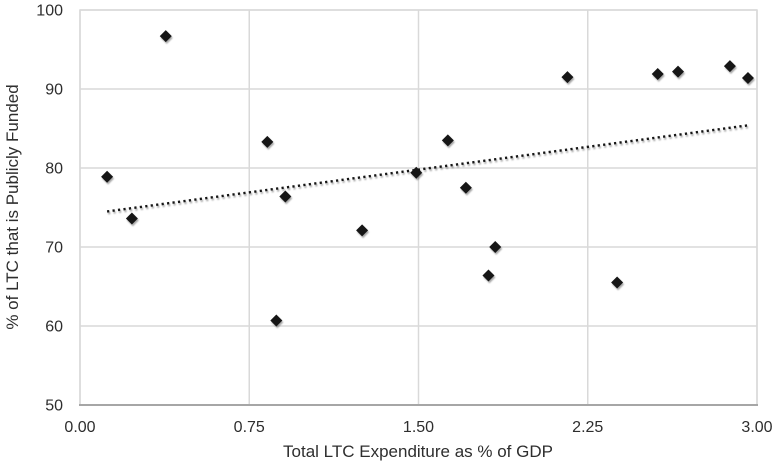 Image resolution: width=777 pixels, height=467 pixels. Describe the element at coordinates (49, 11) in the screenshot. I see `y-tick-label: 100` at that location.